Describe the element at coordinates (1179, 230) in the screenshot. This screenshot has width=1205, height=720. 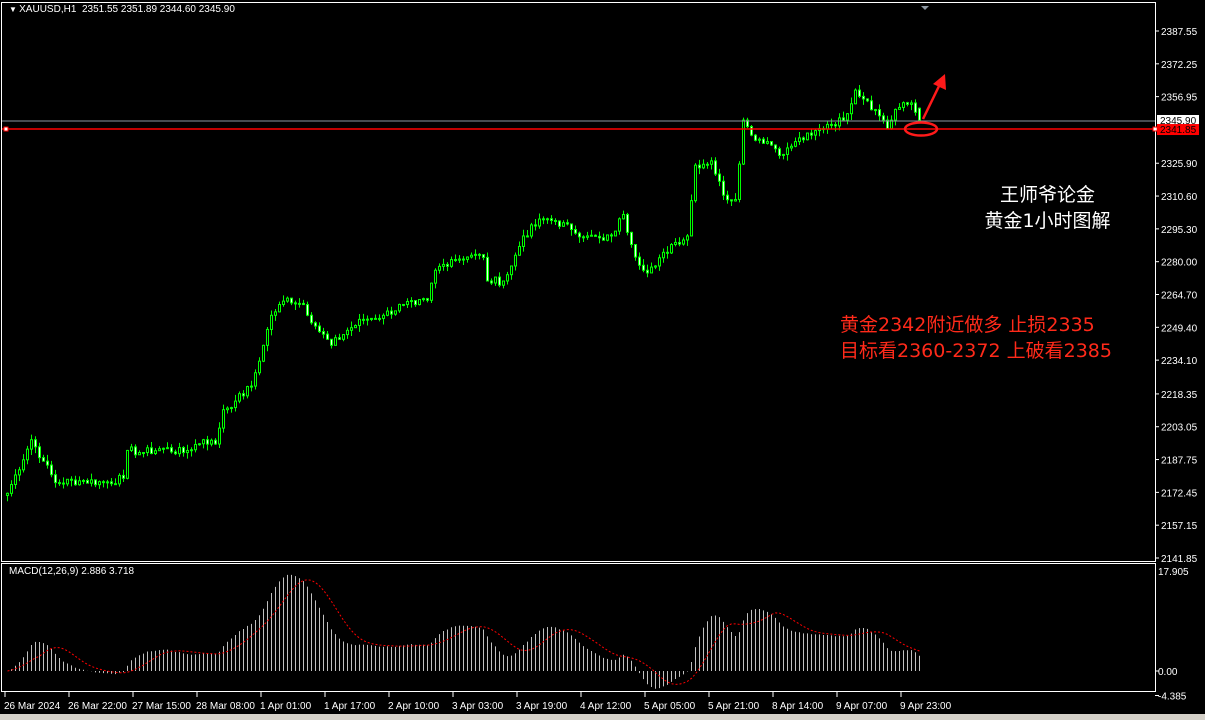
I see `y-tick-label: 2295.30` at that location.